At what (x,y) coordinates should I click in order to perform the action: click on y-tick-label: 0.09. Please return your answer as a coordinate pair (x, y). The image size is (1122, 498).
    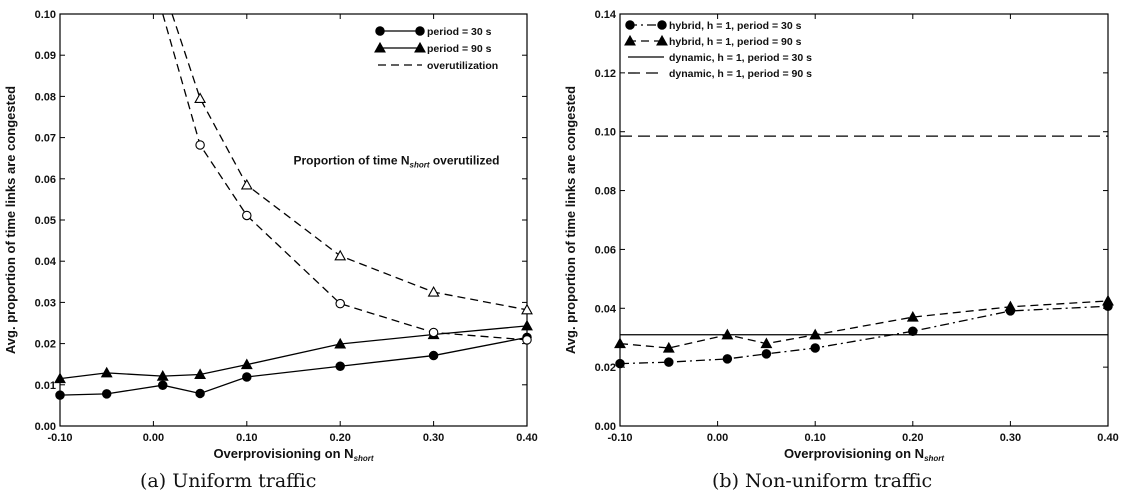
    Looking at the image, I should click on (45, 56).